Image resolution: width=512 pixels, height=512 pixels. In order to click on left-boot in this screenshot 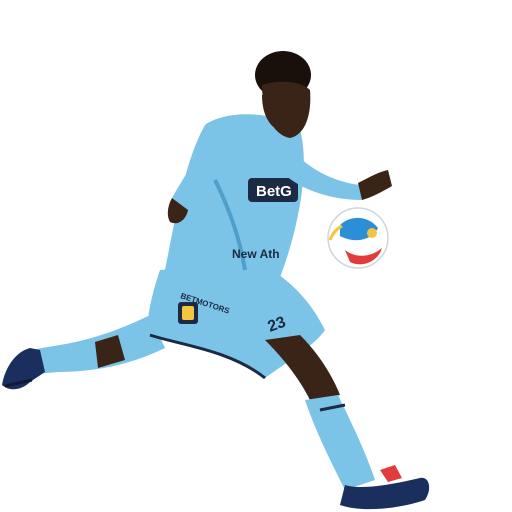, I will do `click(23, 369)`.